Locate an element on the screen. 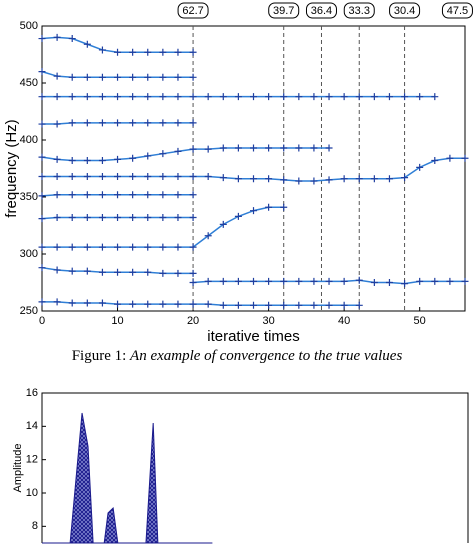 Image resolution: width=474 pixels, height=550 pixels. annotation-label: 33.3 is located at coordinates (359, 11).